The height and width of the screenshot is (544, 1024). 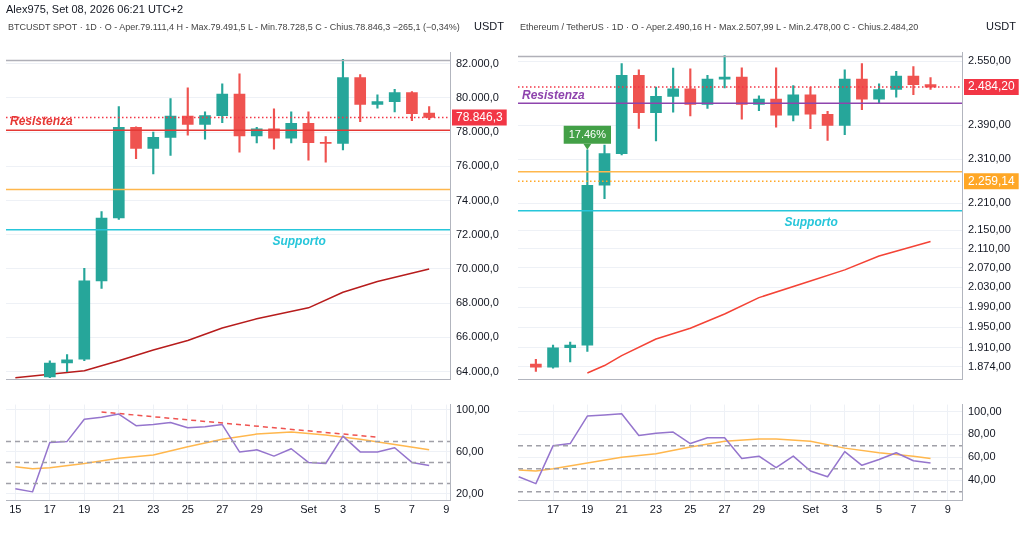 I want to click on y-tick-label: 40,00, so click(x=982, y=479).